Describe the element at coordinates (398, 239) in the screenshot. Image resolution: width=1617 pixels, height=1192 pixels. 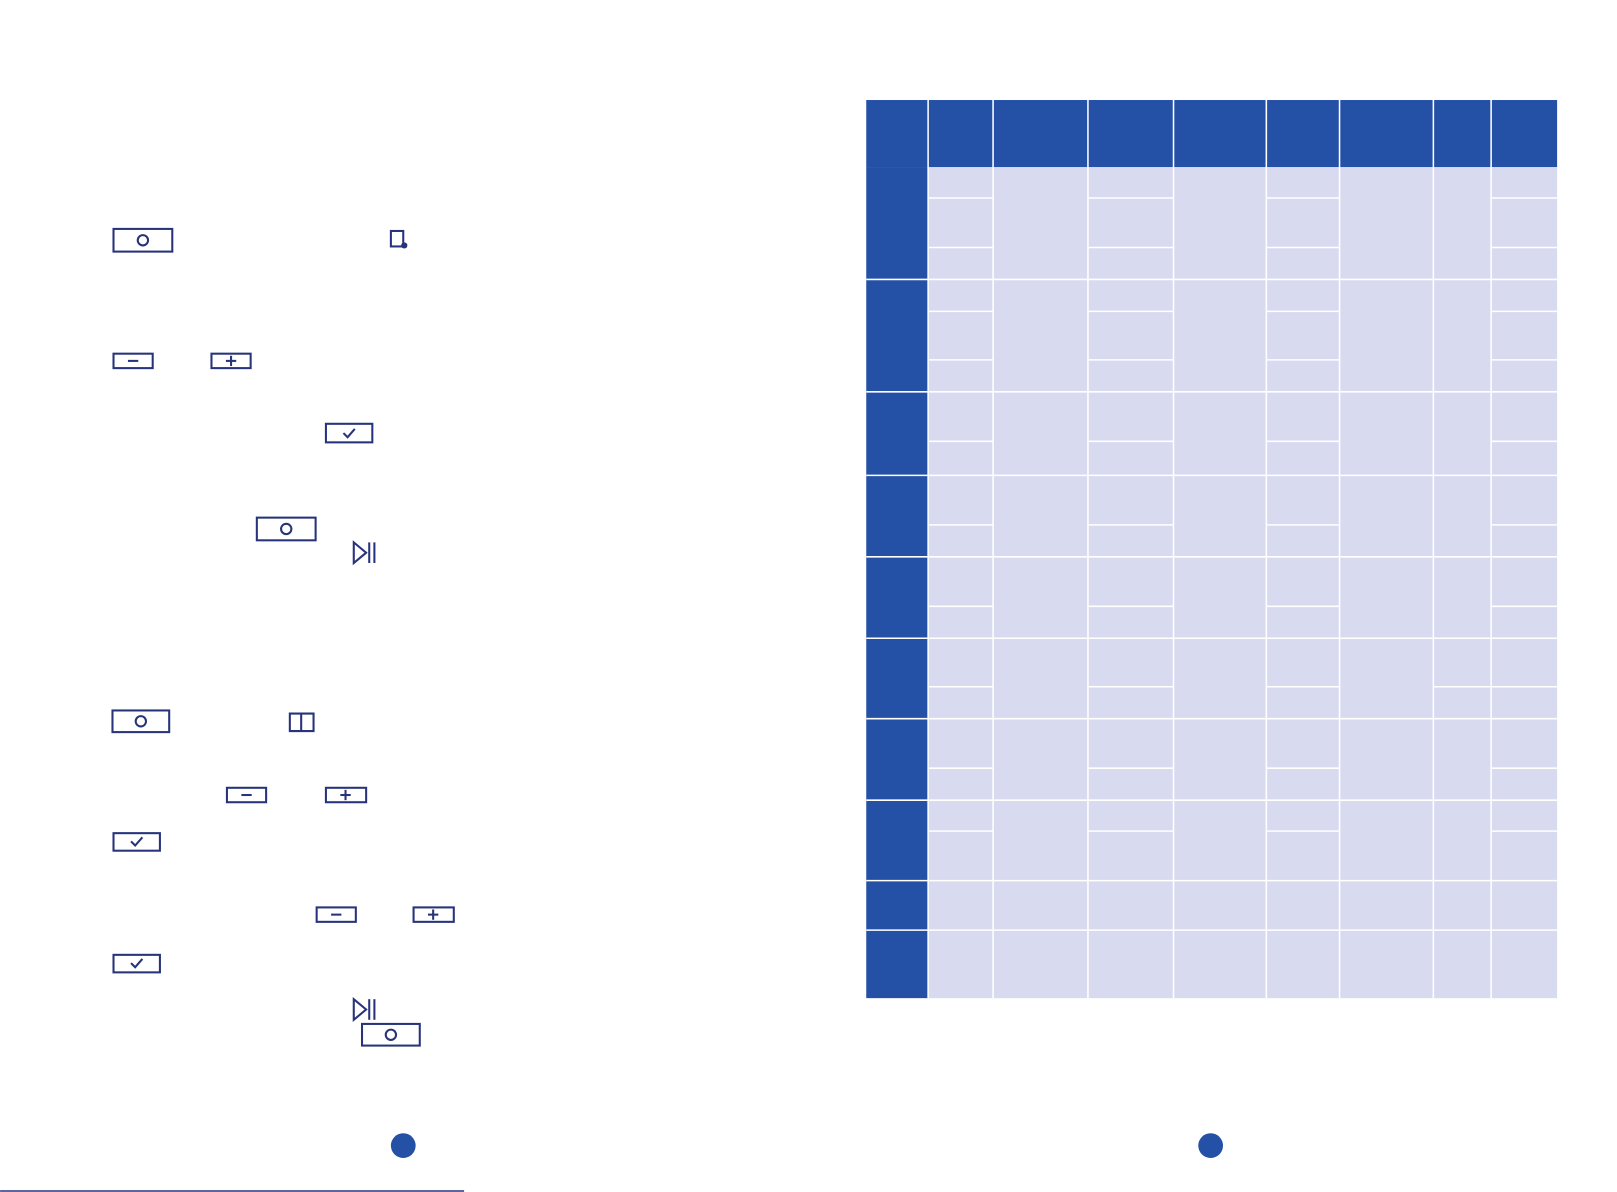
I see `recipe-icon` at that location.